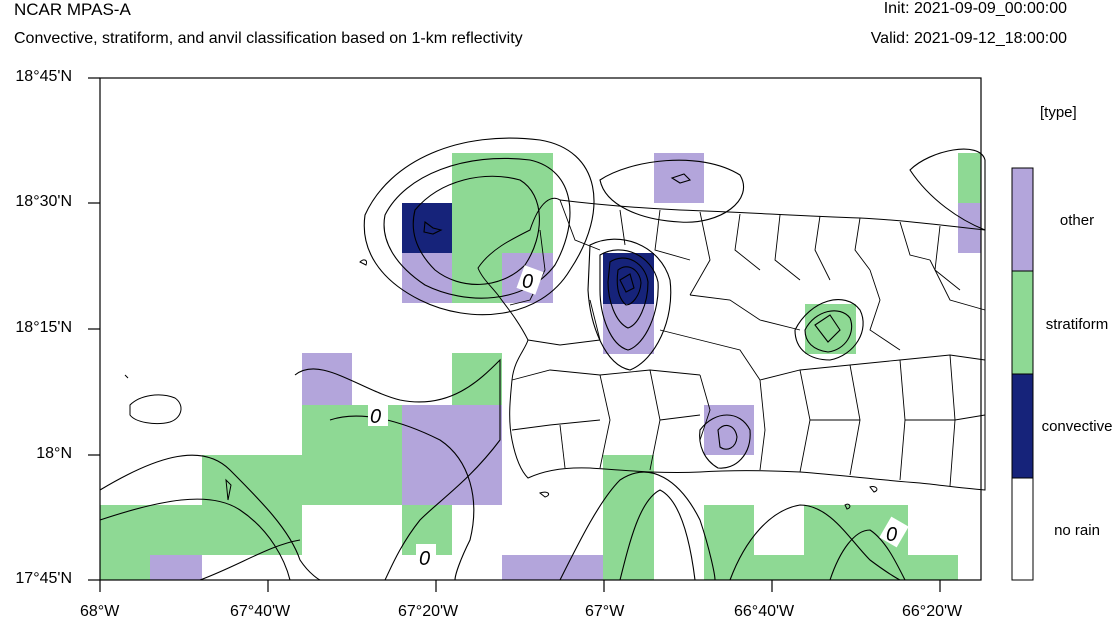 The width and height of the screenshot is (1117, 626). What do you see at coordinates (43, 327) in the screenshot?
I see `y-tick-label: 18°15'N` at bounding box center [43, 327].